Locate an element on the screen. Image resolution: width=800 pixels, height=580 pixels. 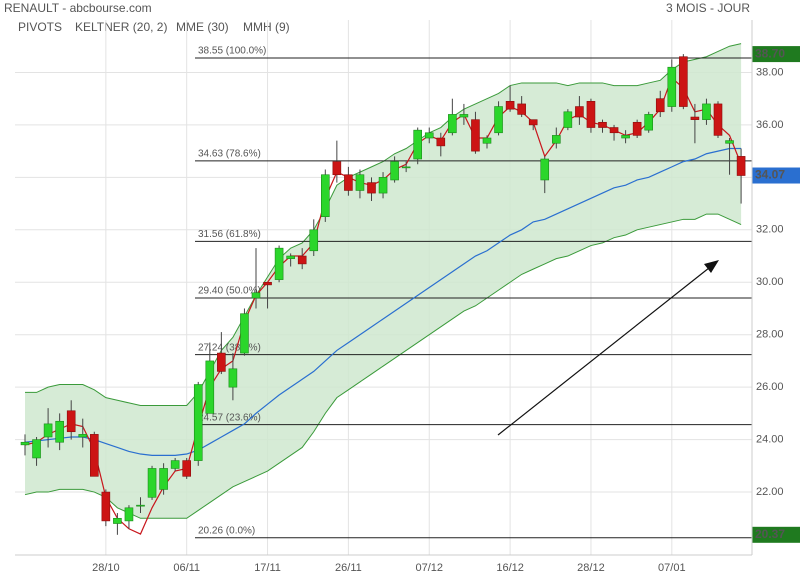
x-tick-label: 26/11 is located at coordinates (348, 568).